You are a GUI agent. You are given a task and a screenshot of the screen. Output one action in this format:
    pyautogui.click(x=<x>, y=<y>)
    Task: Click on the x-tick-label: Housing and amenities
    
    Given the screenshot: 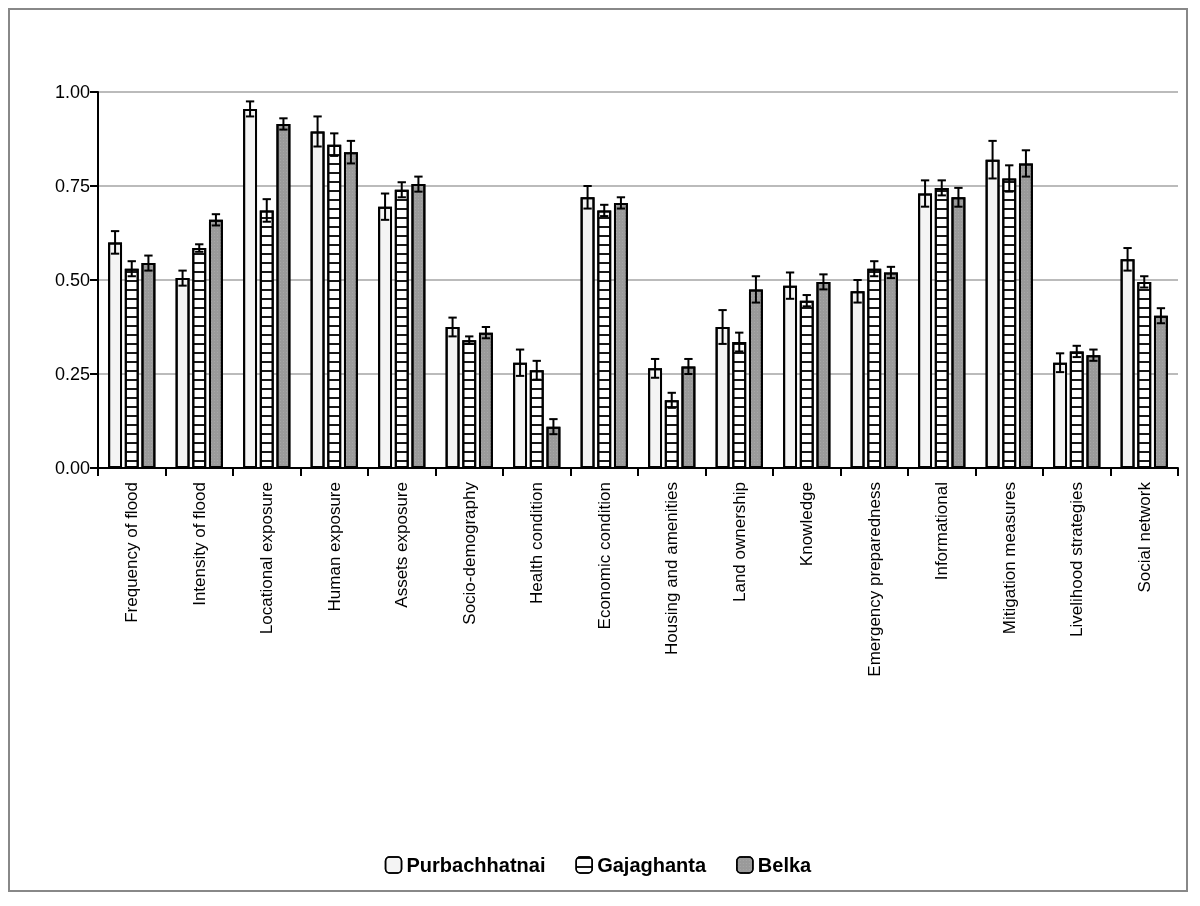 What is the action you would take?
    pyautogui.click(x=672, y=568)
    